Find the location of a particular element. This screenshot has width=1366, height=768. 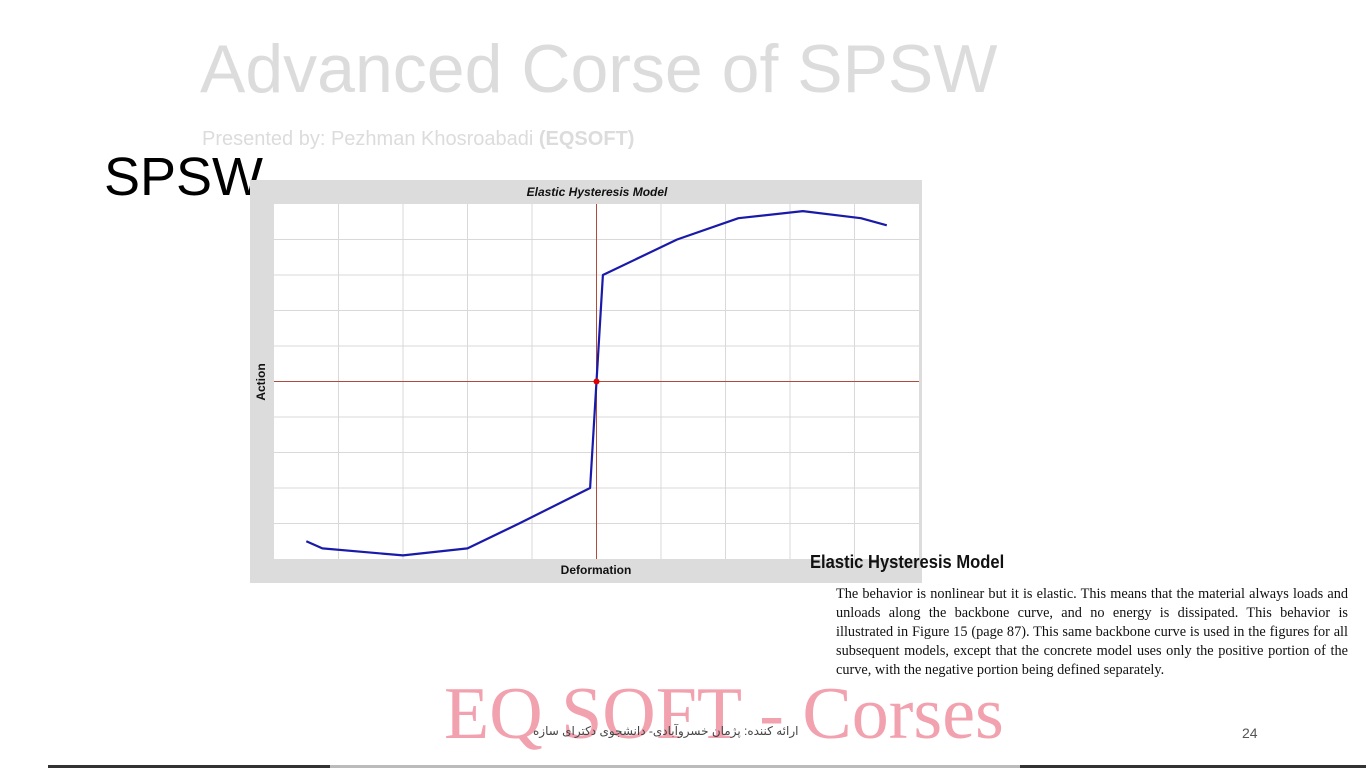

doc-heading: Elastic Hysteresis Model is located at coordinates (907, 562).